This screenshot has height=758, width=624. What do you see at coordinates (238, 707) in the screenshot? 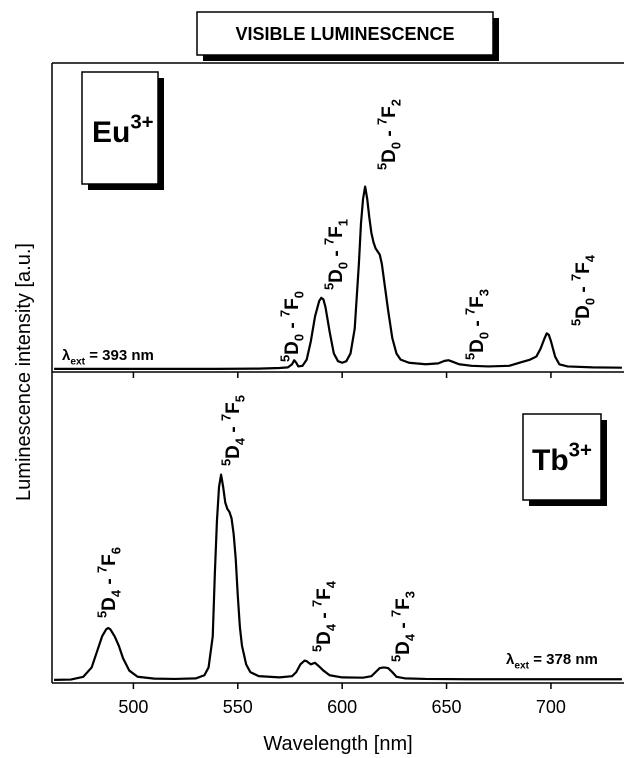
I see `x-tick-label: 550` at bounding box center [238, 707].